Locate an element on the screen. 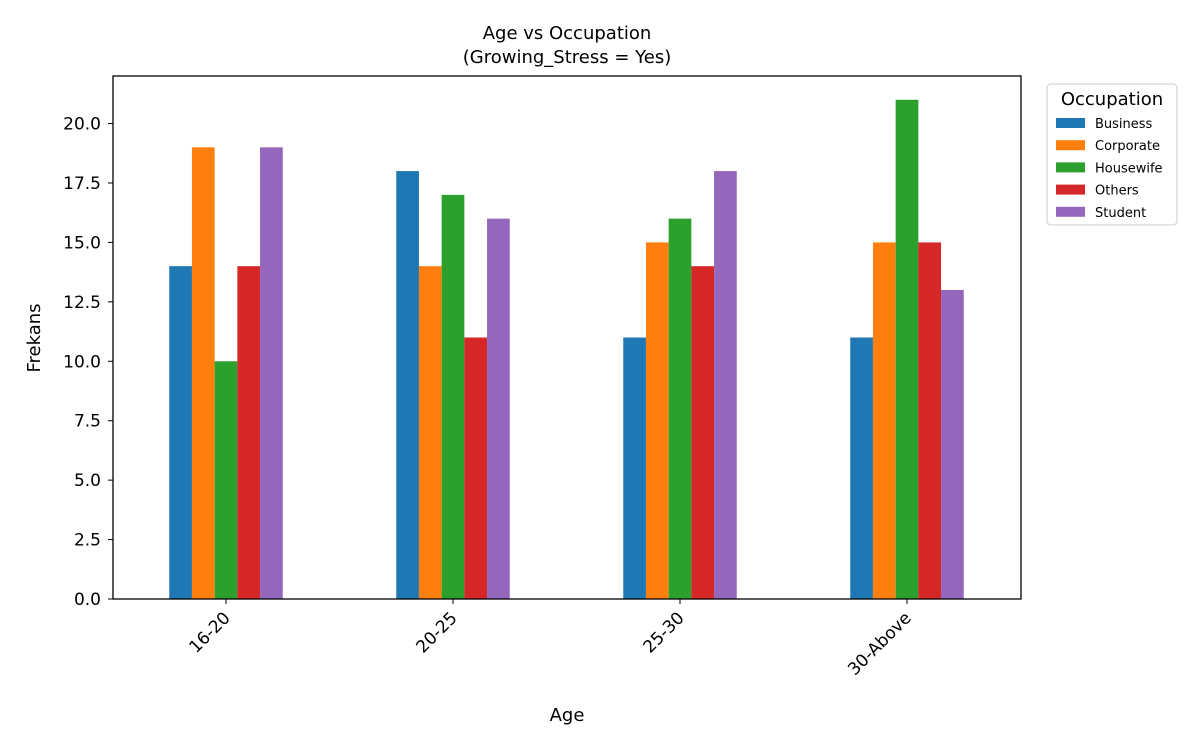 Image resolution: width=1200 pixels, height=750 pixels. x-axis-ticks: 16-20 20-25 25-30 30-Above is located at coordinates (550, 639).